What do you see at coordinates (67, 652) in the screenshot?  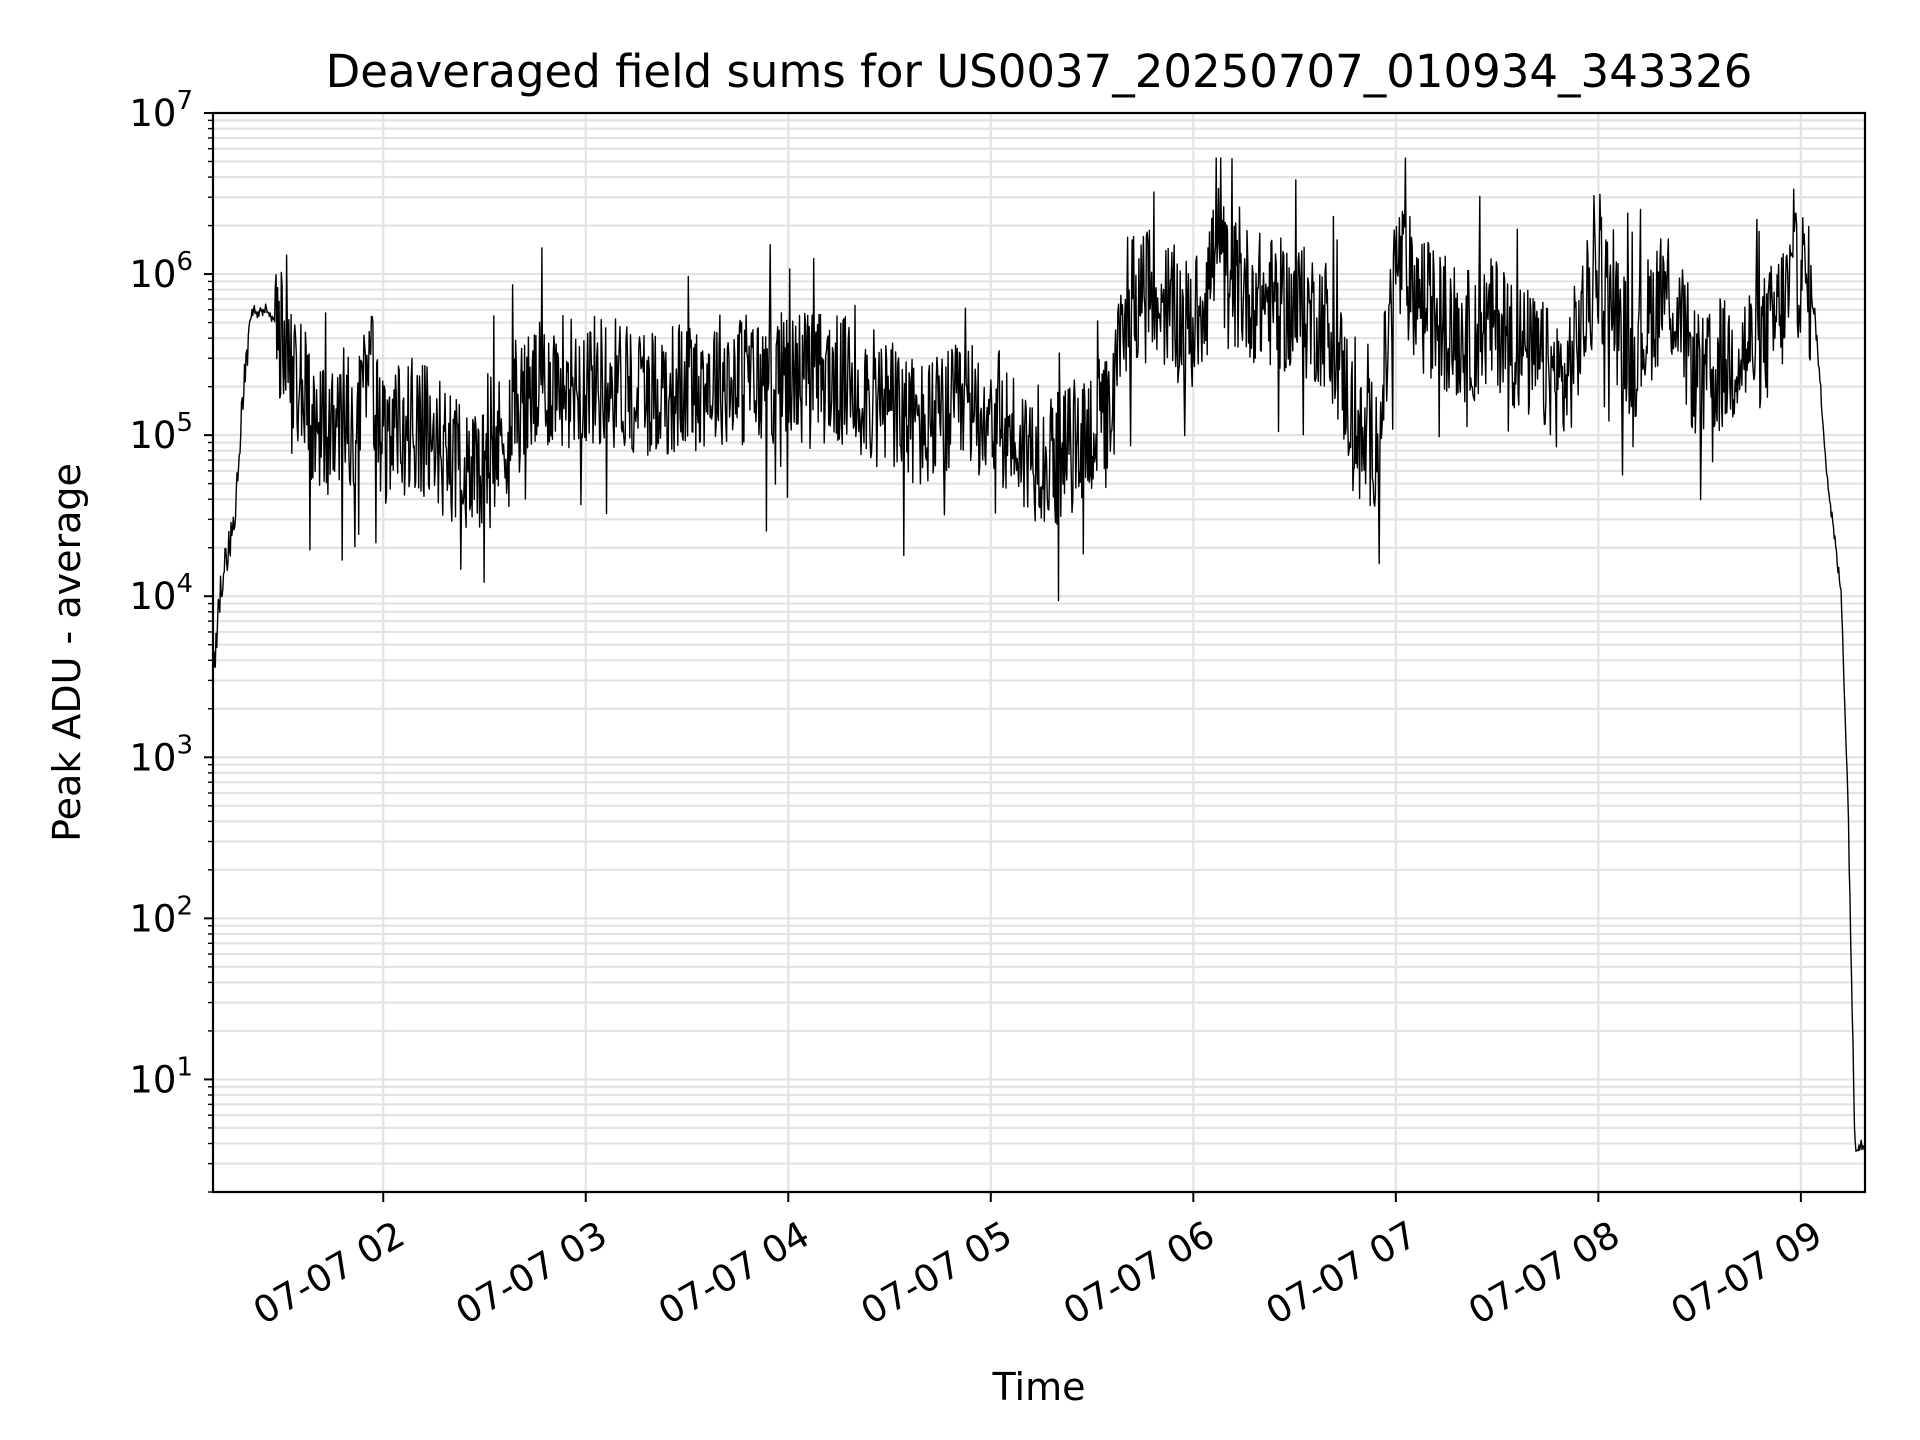 I see `y-axis-label: Peak ADU - average` at bounding box center [67, 652].